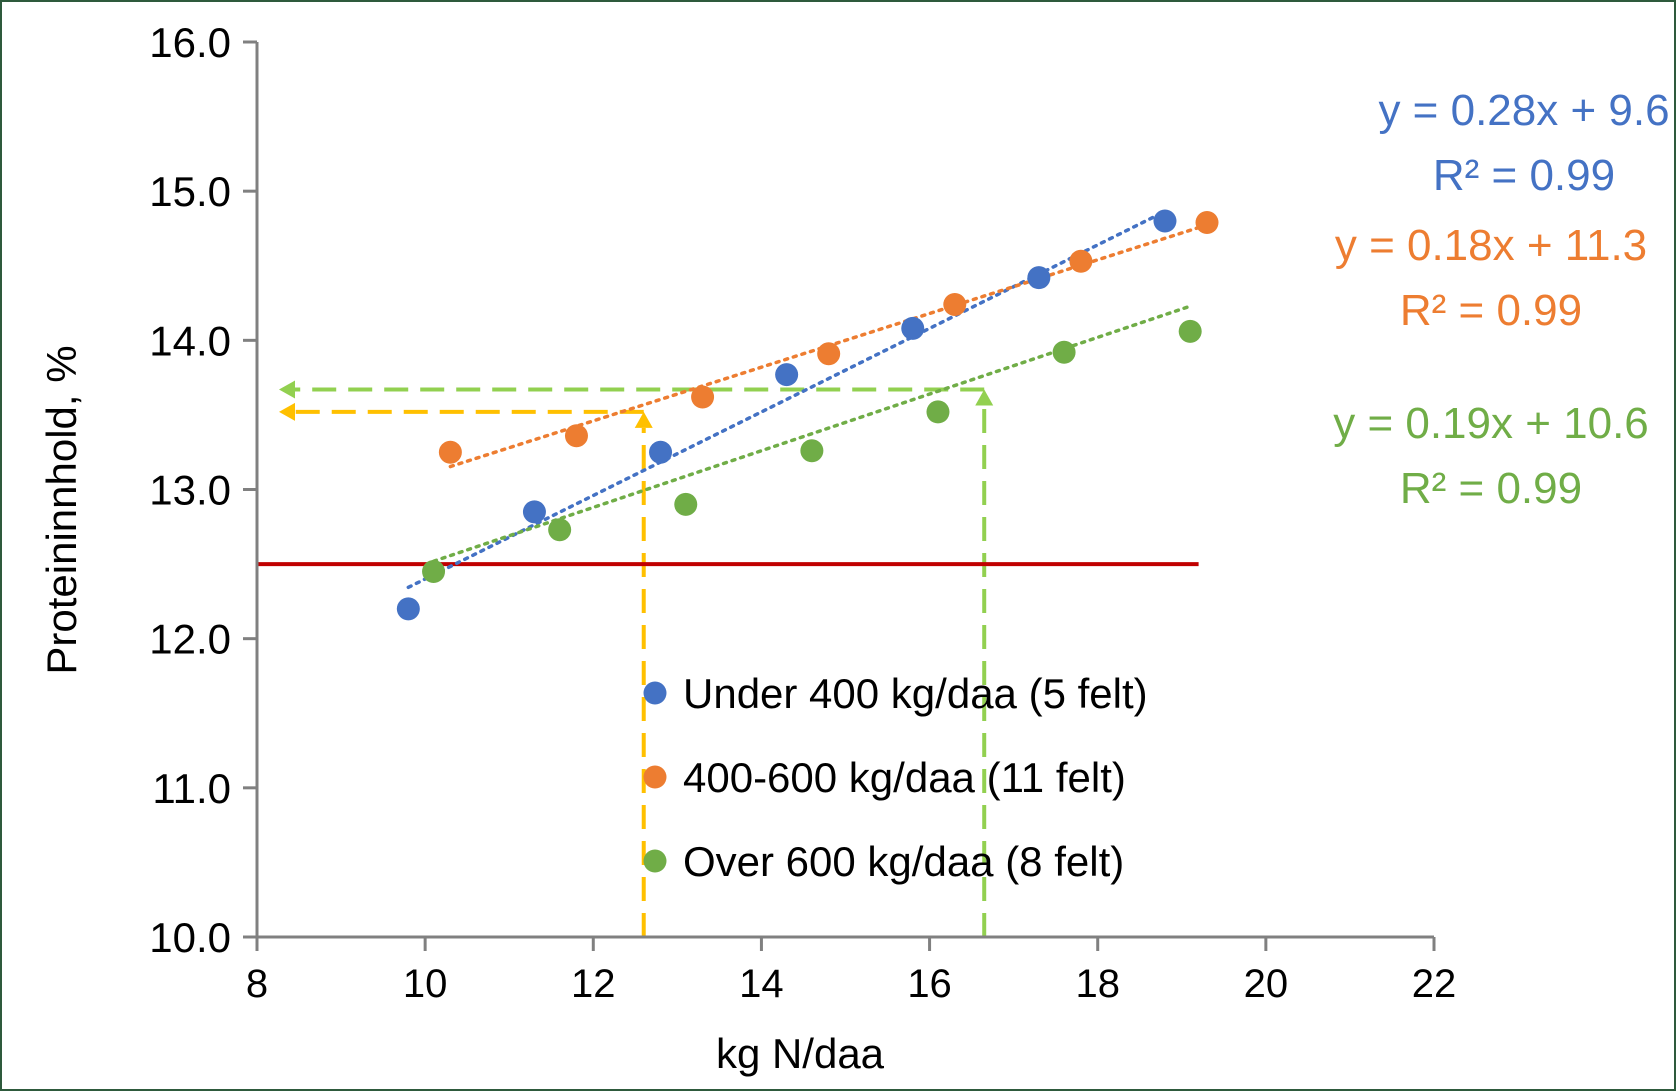  Describe the element at coordinates (593, 984) in the screenshot. I see `x-tick-label: 12` at that location.